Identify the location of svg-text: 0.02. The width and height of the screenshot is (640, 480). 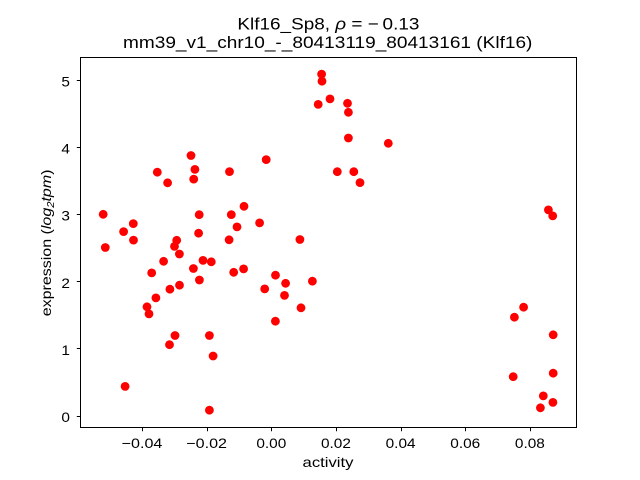
(336, 444).